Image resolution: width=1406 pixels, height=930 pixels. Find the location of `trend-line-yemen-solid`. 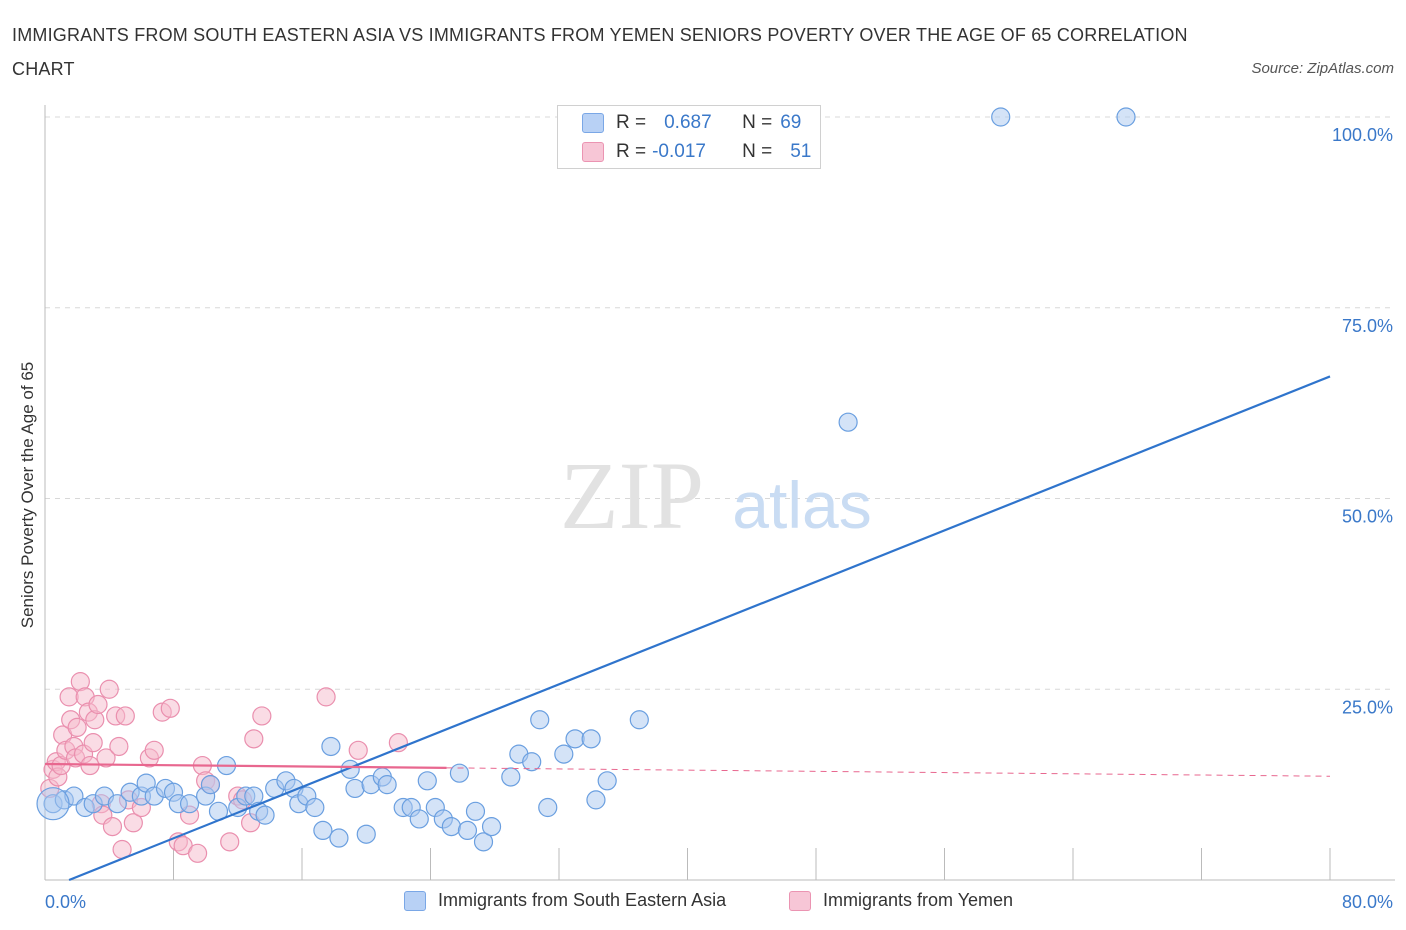

trend-line-yemen-solid is located at coordinates (245, 765).